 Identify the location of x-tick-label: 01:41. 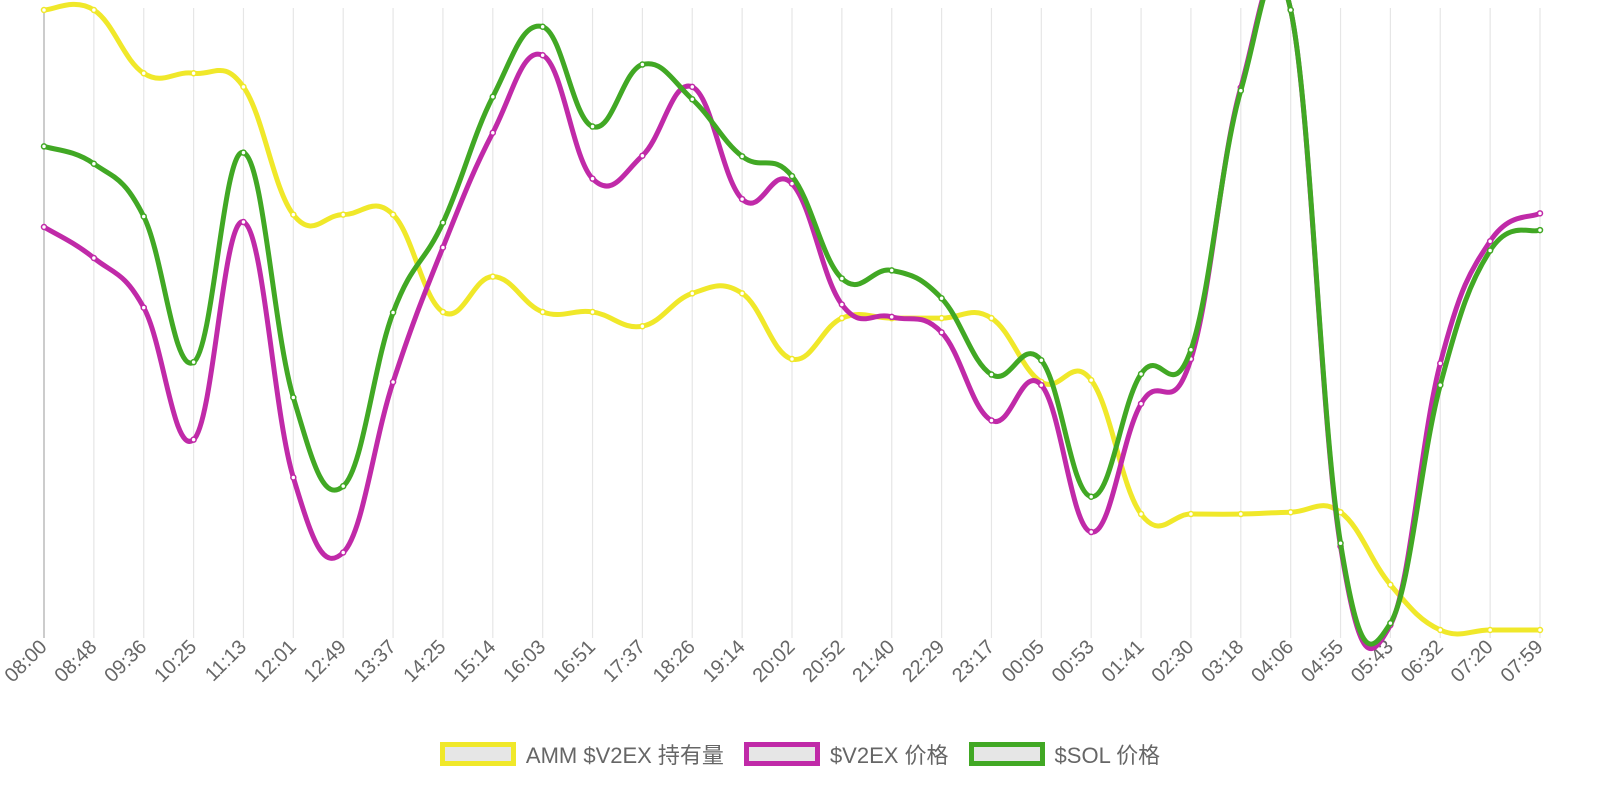
(1123, 661).